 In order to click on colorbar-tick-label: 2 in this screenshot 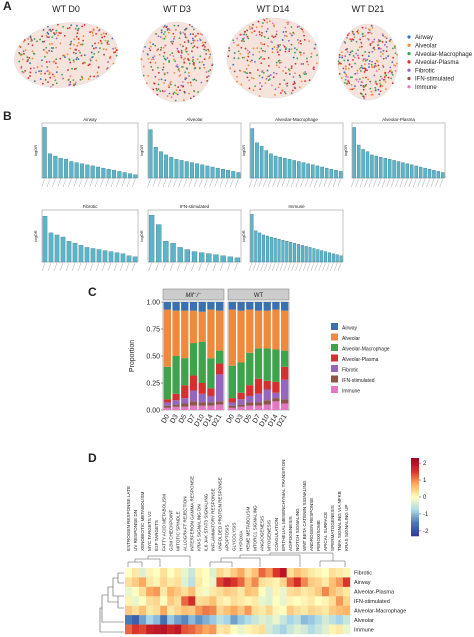, I will do `click(425, 464)`.